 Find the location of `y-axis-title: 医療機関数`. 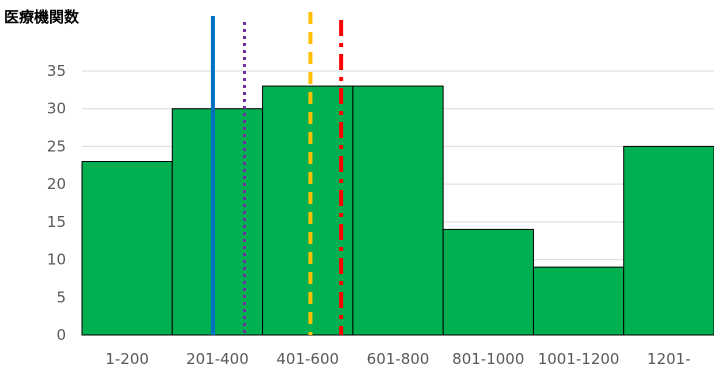

y-axis-title: 医療機関数 is located at coordinates (42, 17).